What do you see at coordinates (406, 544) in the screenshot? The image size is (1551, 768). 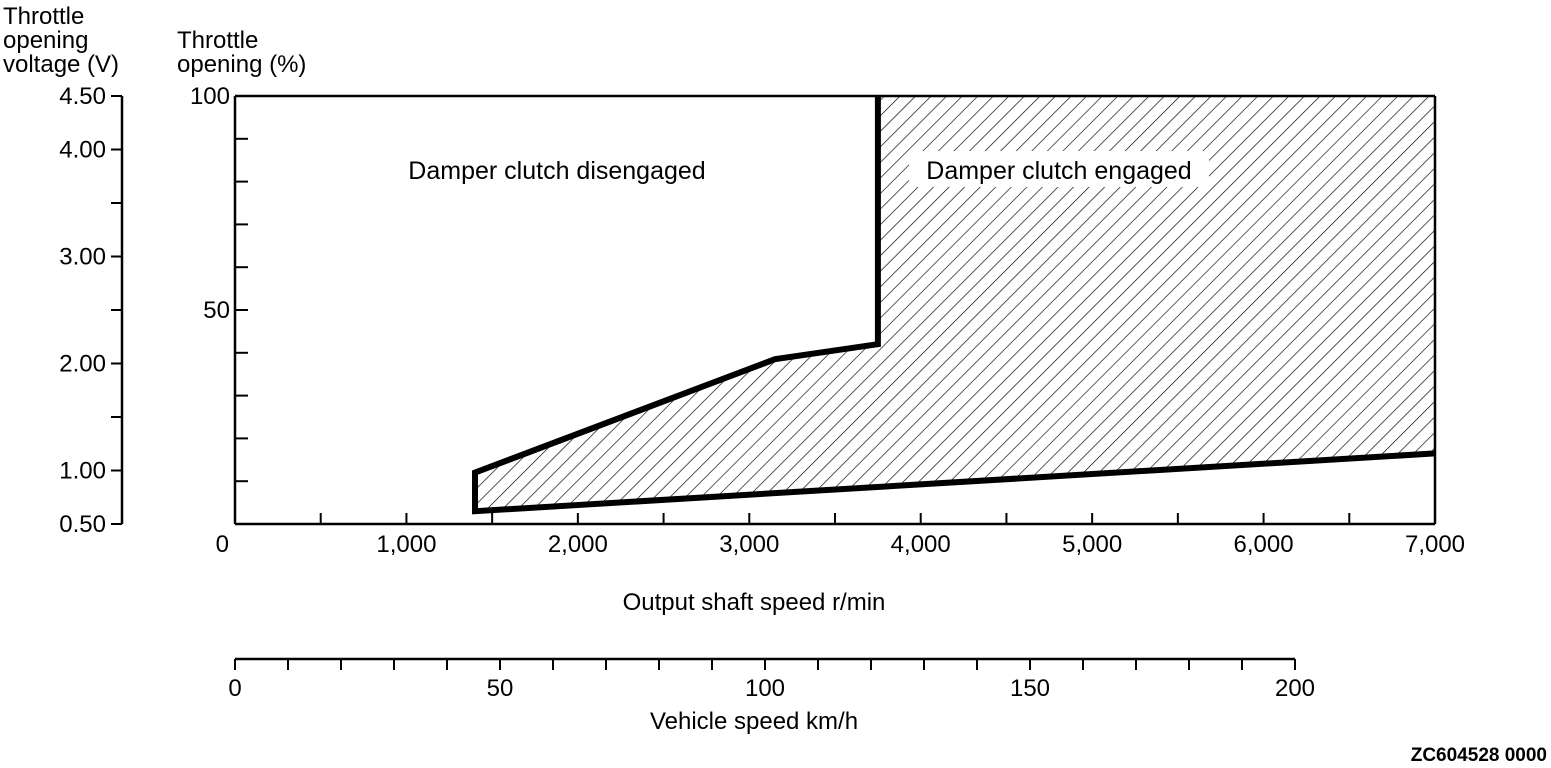 I see `x-tick-label: 1,000` at bounding box center [406, 544].